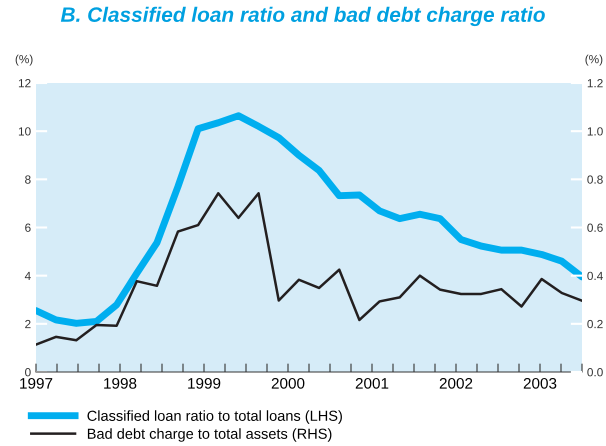  Describe the element at coordinates (593, 60) in the screenshot. I see `y2-axis-title: (%)` at that location.